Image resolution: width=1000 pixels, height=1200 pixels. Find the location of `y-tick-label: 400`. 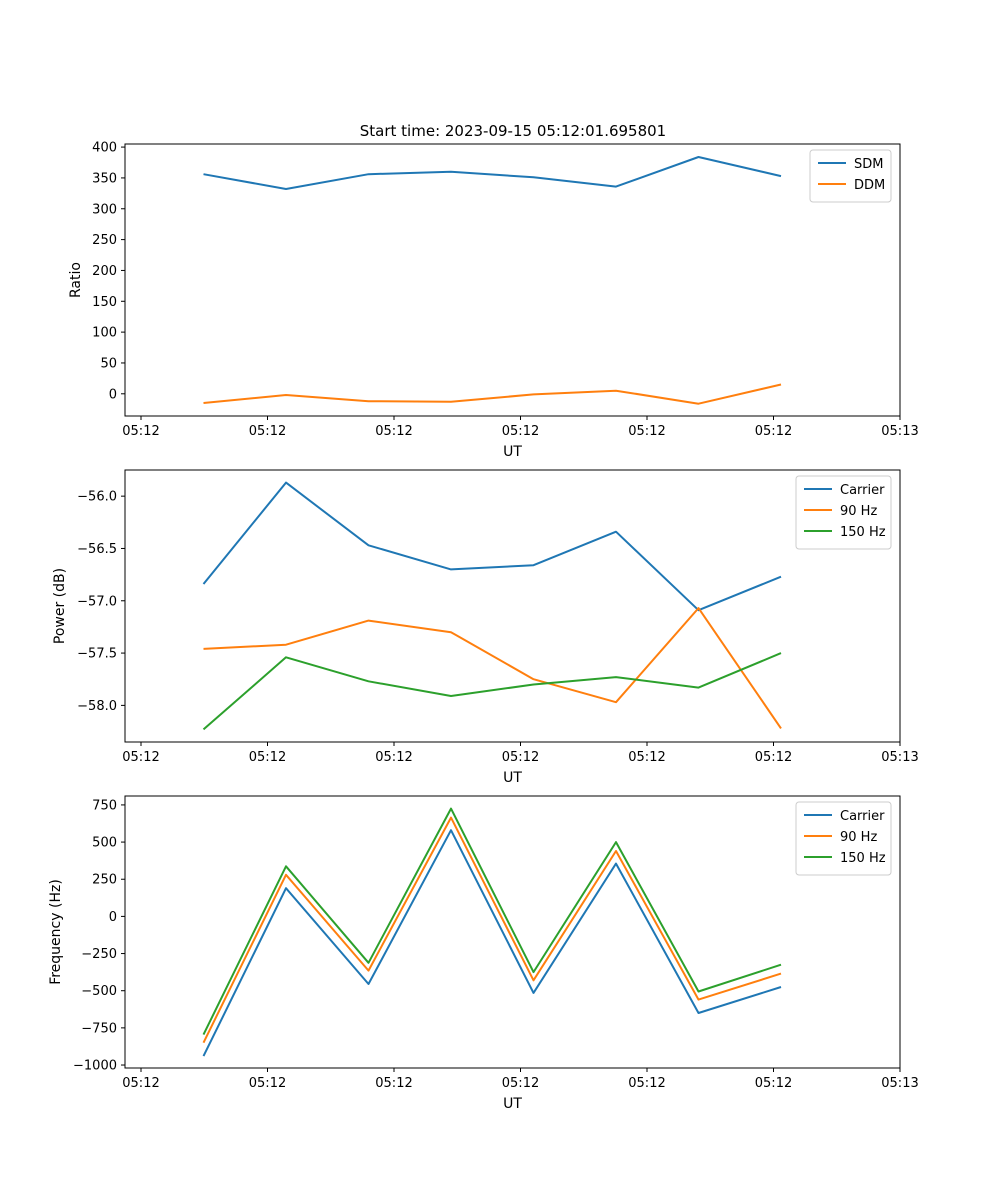

y-tick-label: 400 is located at coordinates (104, 148).